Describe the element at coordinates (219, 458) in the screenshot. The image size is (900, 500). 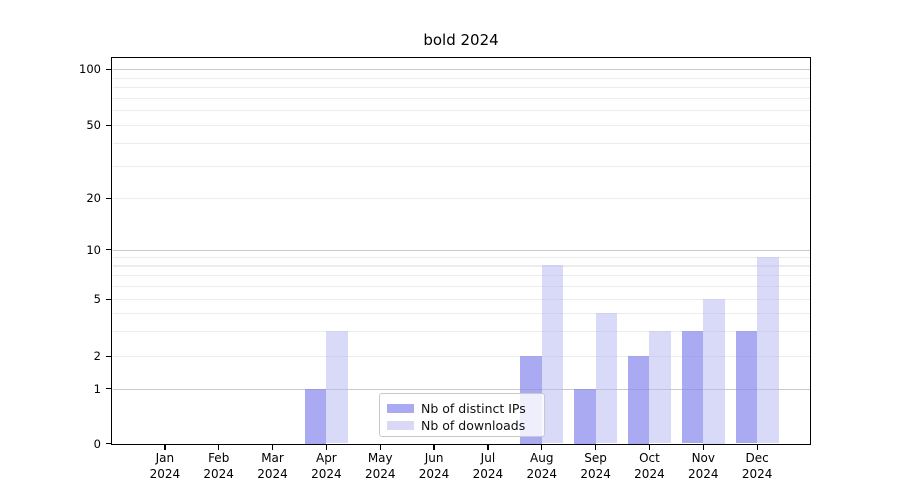
I see `x-tick-label-month: Feb` at that location.